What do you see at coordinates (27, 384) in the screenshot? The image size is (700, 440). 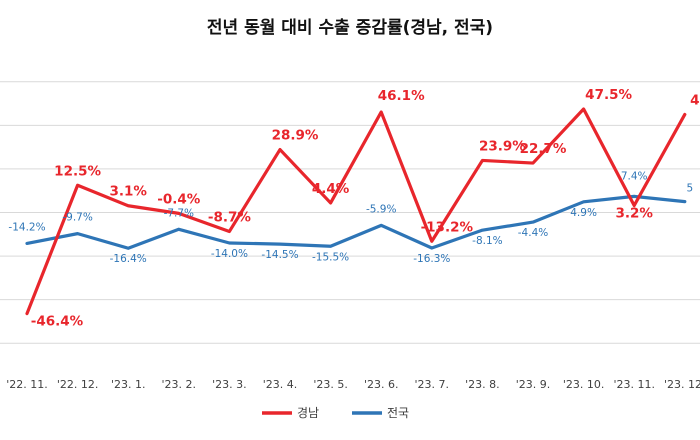 I see `x-tick-label: '22. 11.` at bounding box center [27, 384].